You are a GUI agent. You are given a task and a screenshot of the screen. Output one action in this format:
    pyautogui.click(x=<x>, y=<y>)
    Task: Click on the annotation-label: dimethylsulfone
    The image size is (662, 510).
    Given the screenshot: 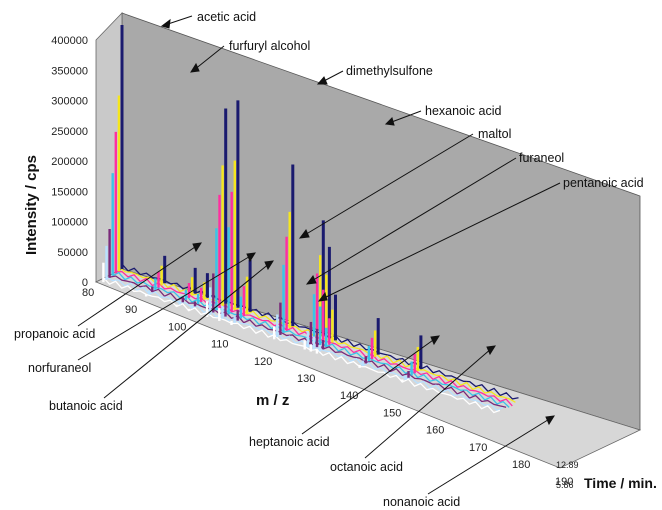 What is the action you would take?
    pyautogui.click(x=389, y=71)
    